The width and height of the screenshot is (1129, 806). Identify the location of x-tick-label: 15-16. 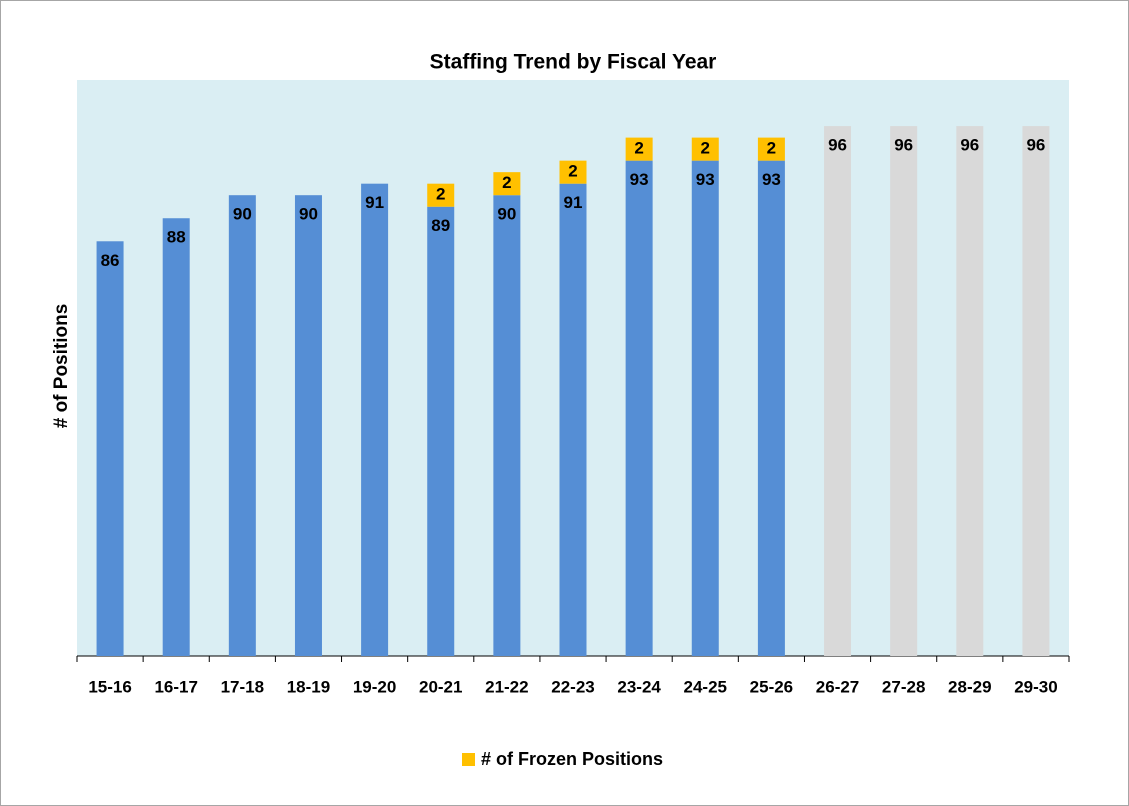
(109, 686).